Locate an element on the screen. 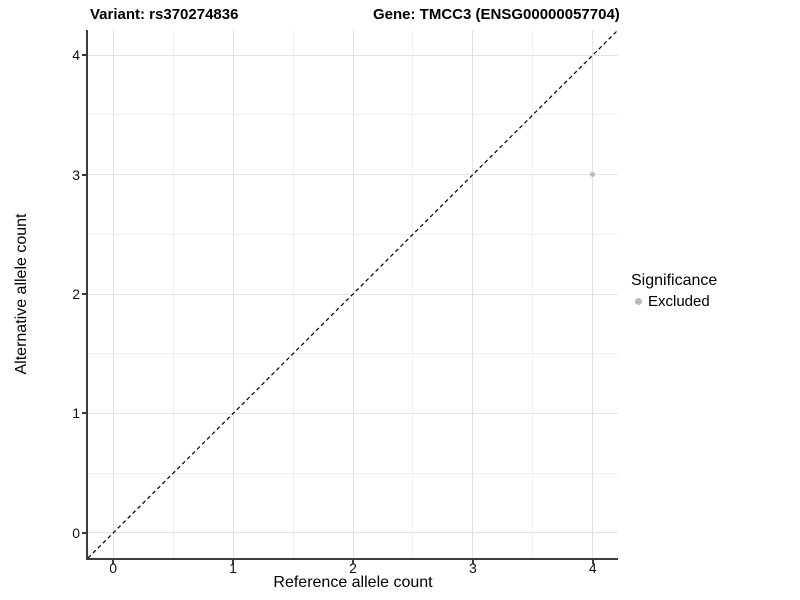 The image size is (800, 600). x-tick-label: 1 is located at coordinates (233, 568).